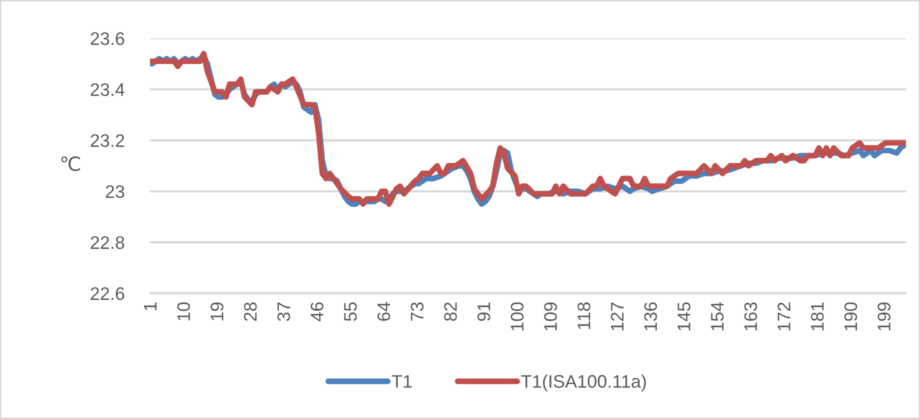  Describe the element at coordinates (717, 316) in the screenshot. I see `x-tick-label: 154` at that location.